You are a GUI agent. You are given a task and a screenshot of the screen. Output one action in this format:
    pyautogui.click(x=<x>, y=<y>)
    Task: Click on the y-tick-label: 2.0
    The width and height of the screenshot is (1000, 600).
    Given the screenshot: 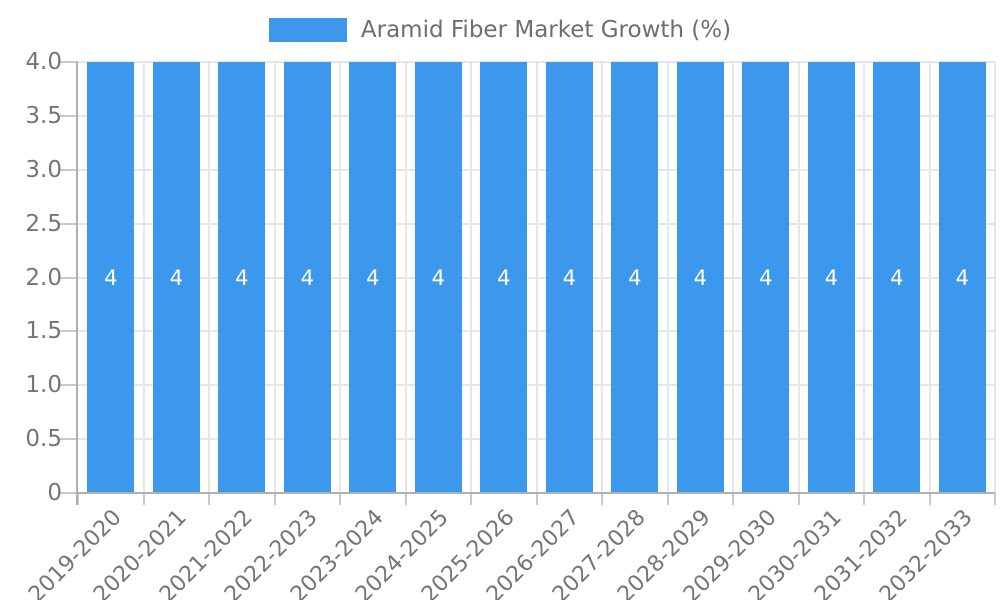 What is the action you would take?
    pyautogui.click(x=43, y=277)
    